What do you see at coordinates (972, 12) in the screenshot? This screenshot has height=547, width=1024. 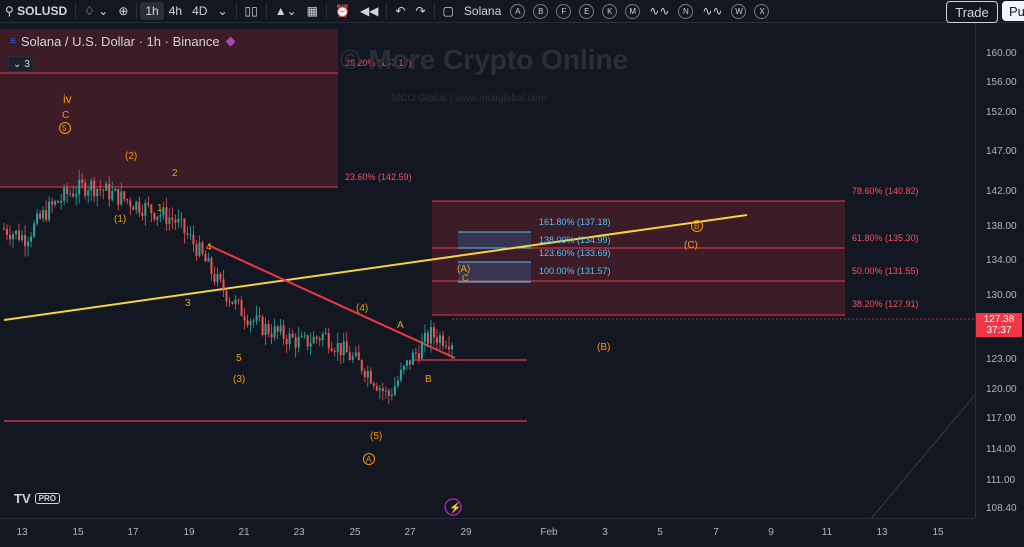 I see `trade-button: Trade` at bounding box center [972, 12].